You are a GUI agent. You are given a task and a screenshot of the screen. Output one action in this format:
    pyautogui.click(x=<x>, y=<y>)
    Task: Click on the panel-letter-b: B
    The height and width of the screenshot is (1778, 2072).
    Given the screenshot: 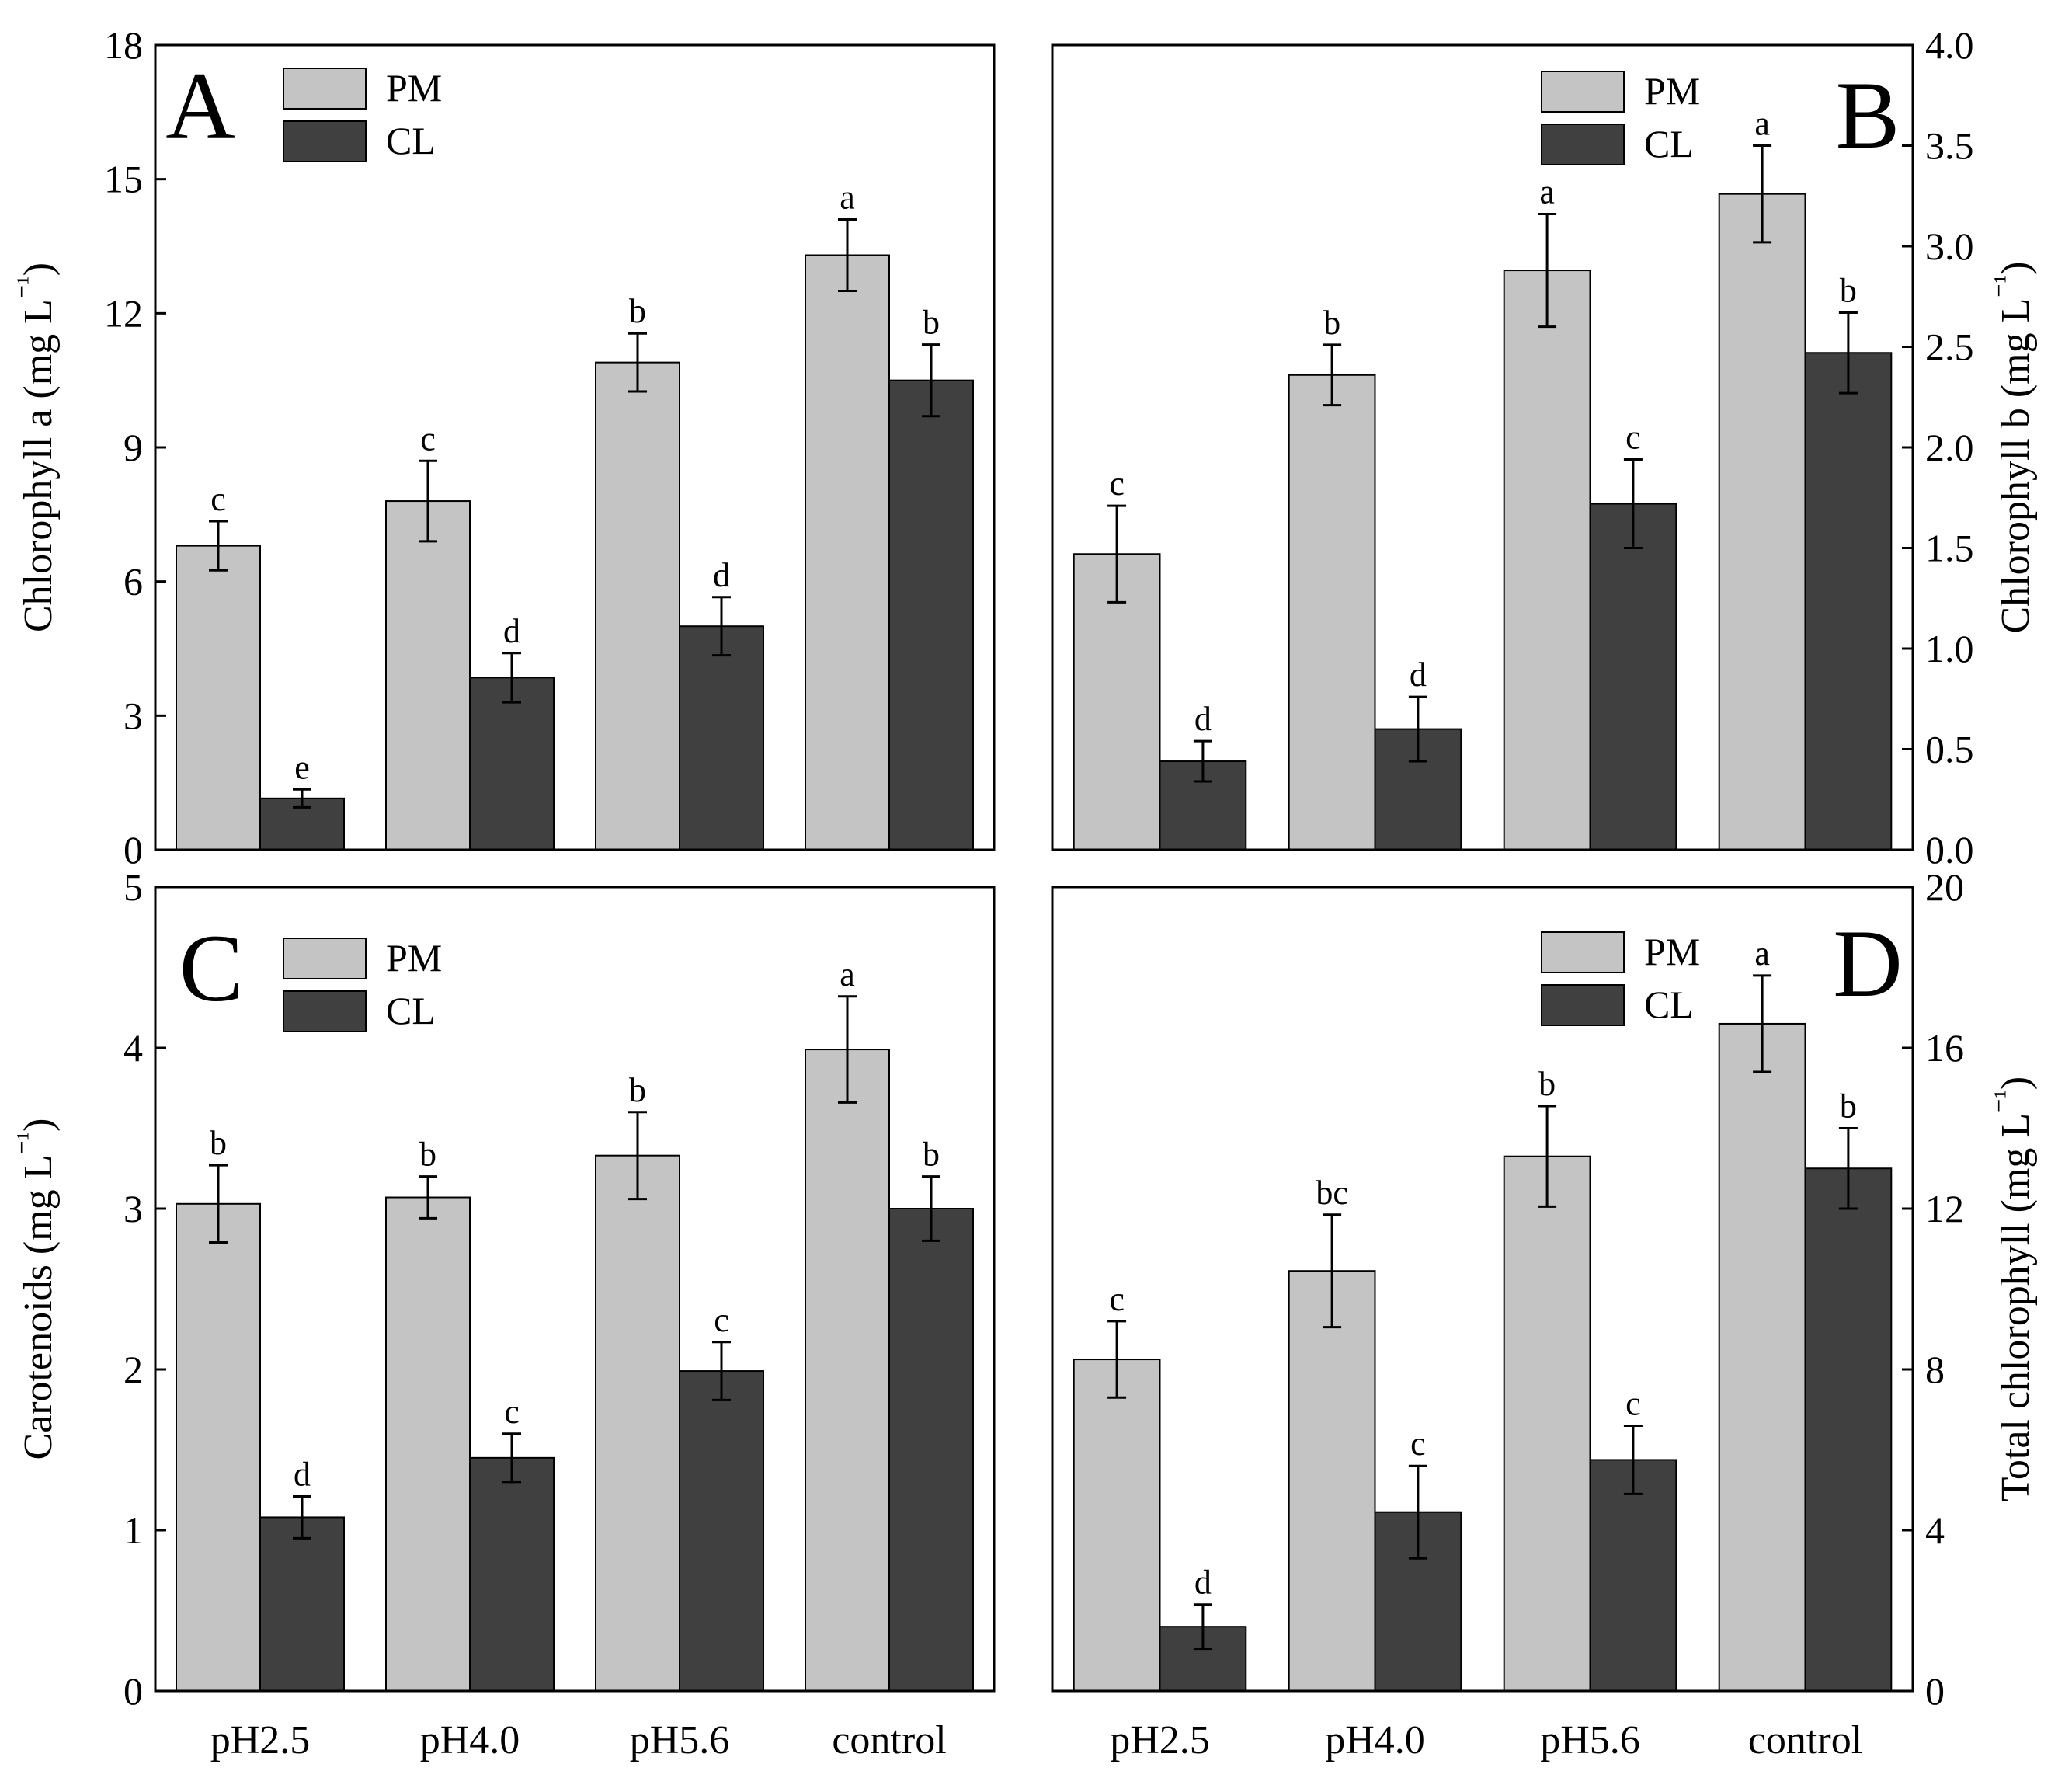 What is the action you would take?
    pyautogui.click(x=1868, y=115)
    